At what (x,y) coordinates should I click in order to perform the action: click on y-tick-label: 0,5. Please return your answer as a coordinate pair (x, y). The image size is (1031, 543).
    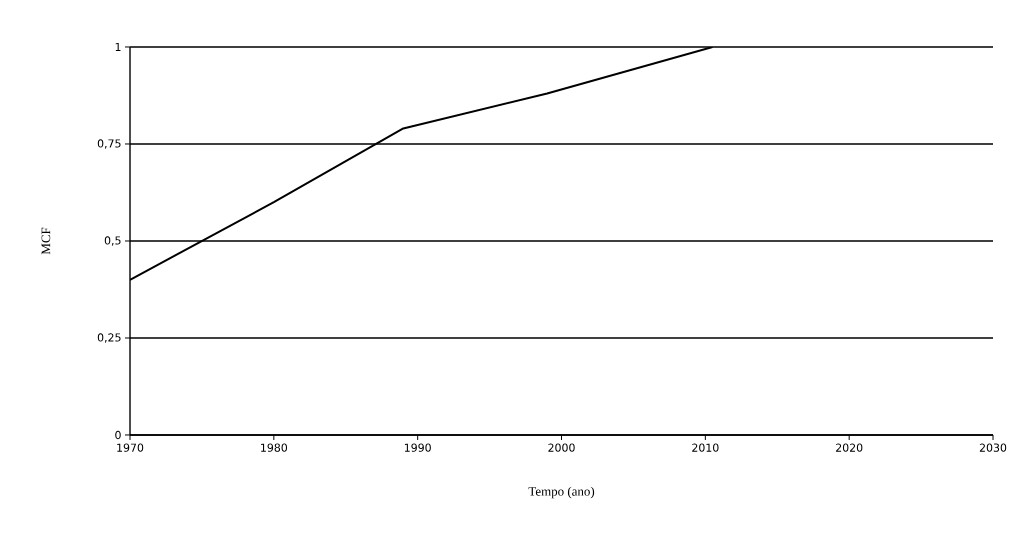
    Looking at the image, I should click on (112, 241).